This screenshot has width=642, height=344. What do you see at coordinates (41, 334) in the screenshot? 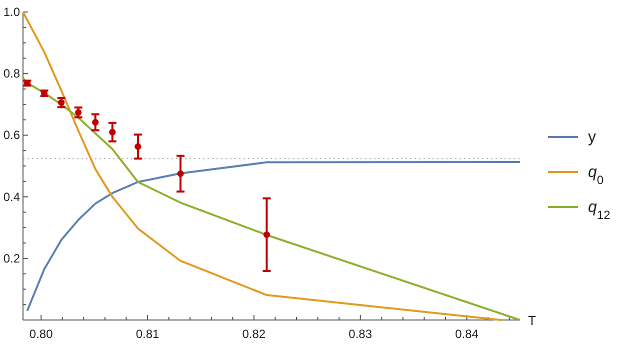
I see `x-tick-label: 0.80` at bounding box center [41, 334].